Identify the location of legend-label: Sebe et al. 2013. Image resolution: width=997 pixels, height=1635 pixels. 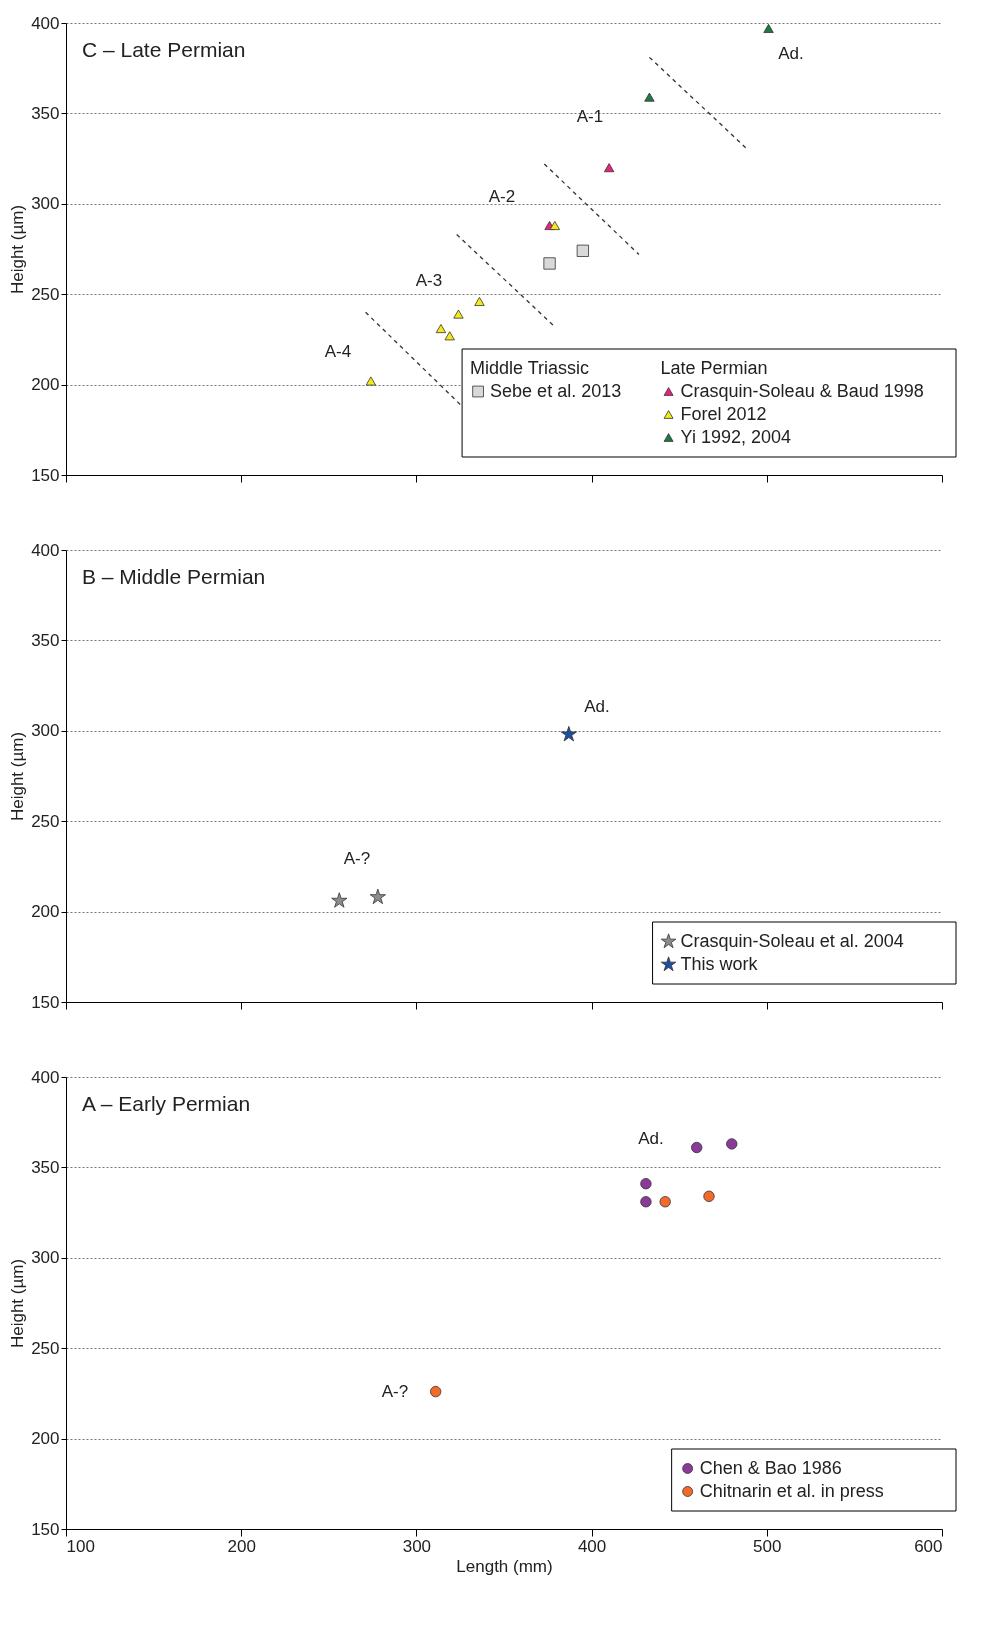
(556, 390).